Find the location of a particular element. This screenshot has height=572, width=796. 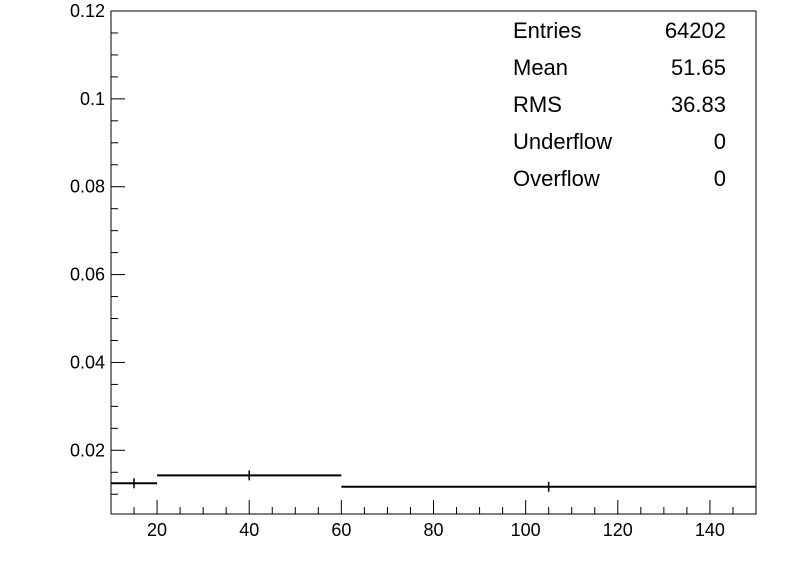

x-tick-label: 120 is located at coordinates (618, 530).